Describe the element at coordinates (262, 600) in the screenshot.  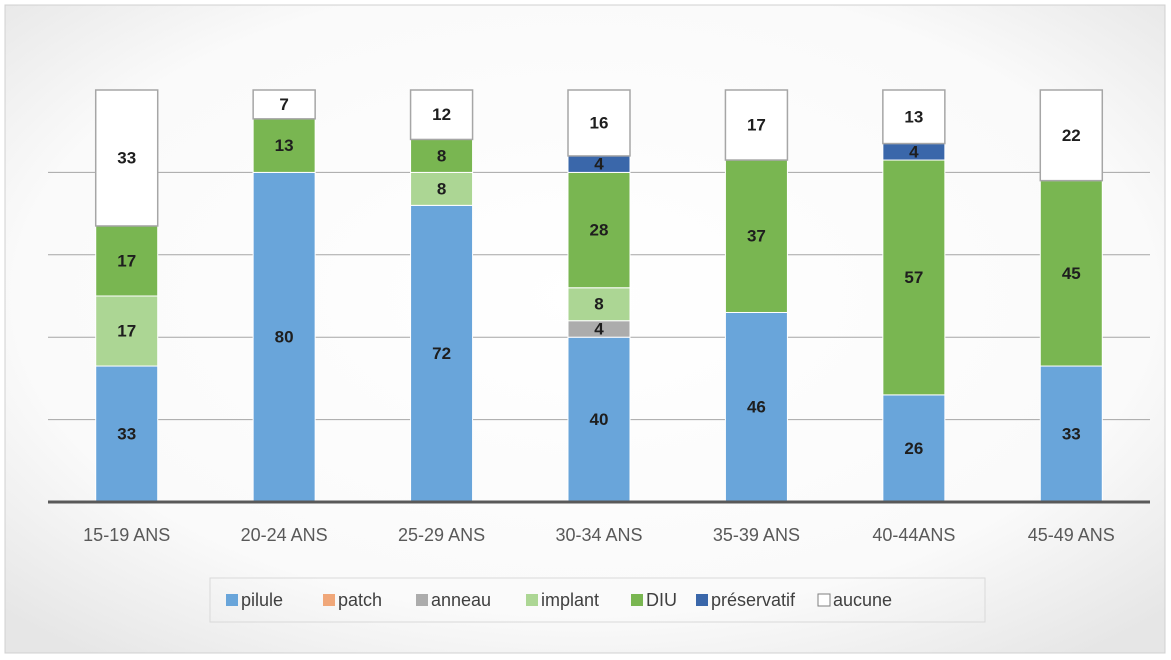
I see `legend-label: pilule` at that location.